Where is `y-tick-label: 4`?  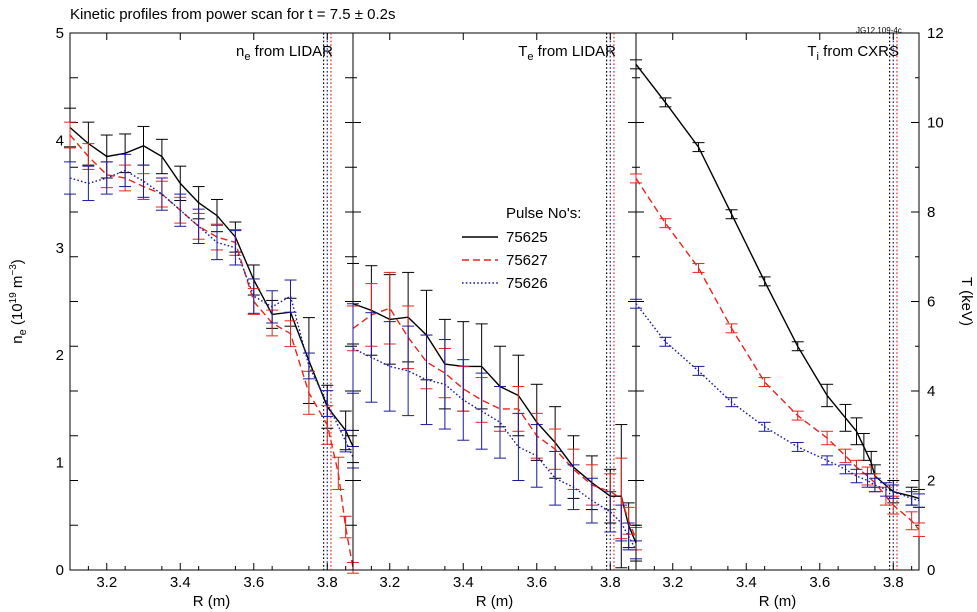 y-tick-label: 4 is located at coordinates (60, 140).